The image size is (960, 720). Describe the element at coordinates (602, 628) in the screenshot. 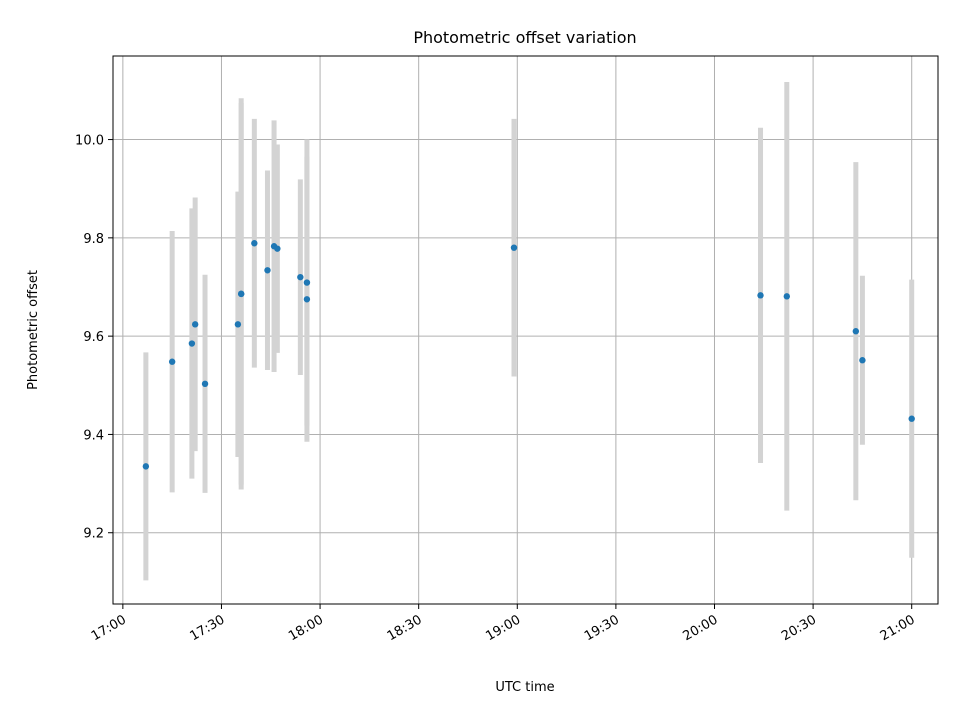

I see `x-tick-label: 19:30` at that location.